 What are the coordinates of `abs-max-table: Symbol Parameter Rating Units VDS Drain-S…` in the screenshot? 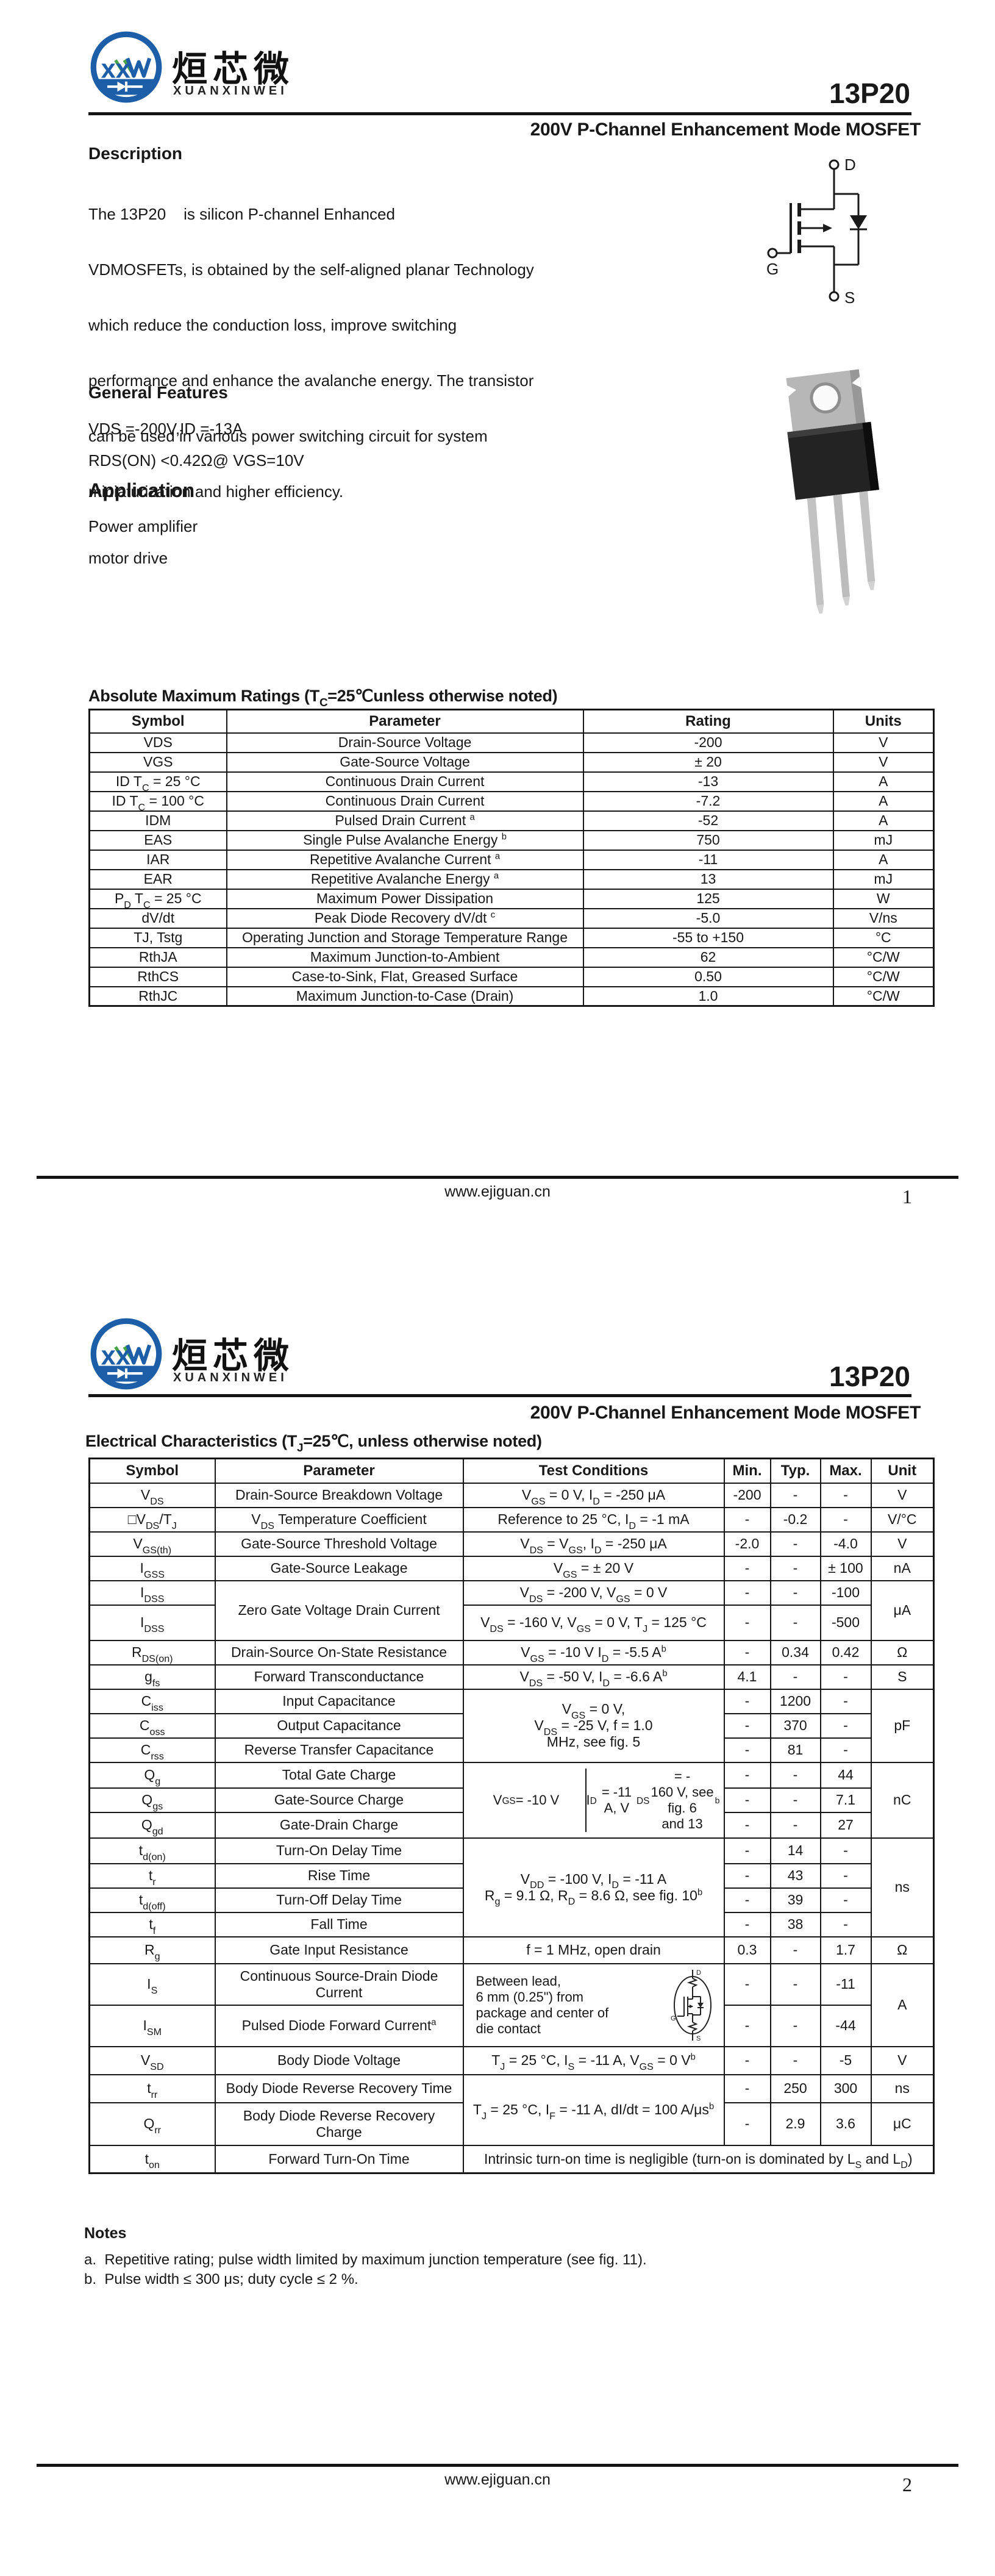 It's located at (512, 858).